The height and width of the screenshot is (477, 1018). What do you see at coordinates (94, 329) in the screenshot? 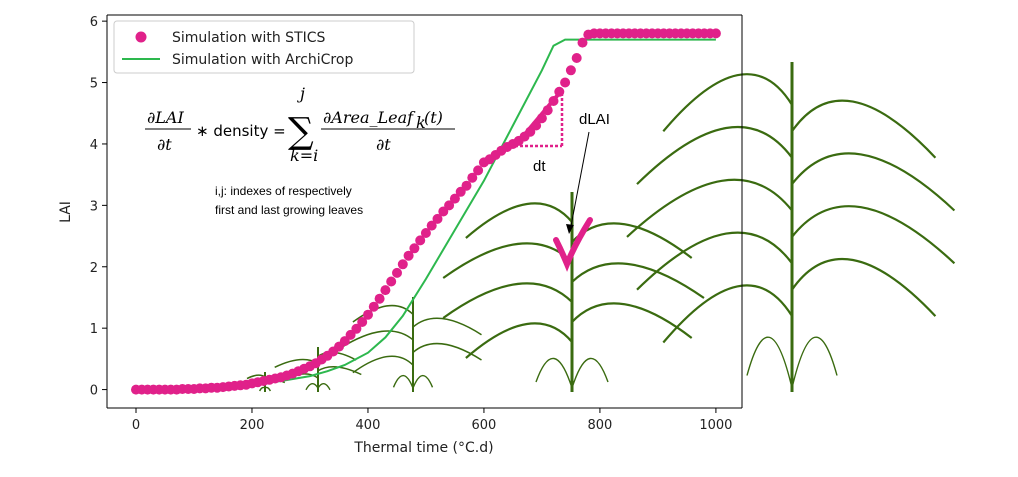
I see `y-tick-label: 1` at bounding box center [94, 329].